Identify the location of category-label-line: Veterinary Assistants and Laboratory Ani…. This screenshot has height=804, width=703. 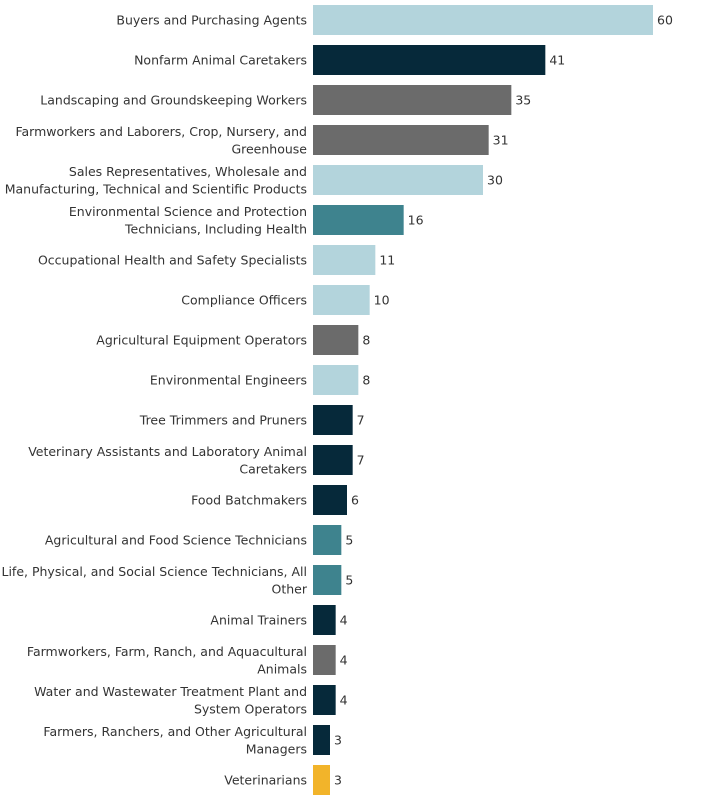
(167, 451).